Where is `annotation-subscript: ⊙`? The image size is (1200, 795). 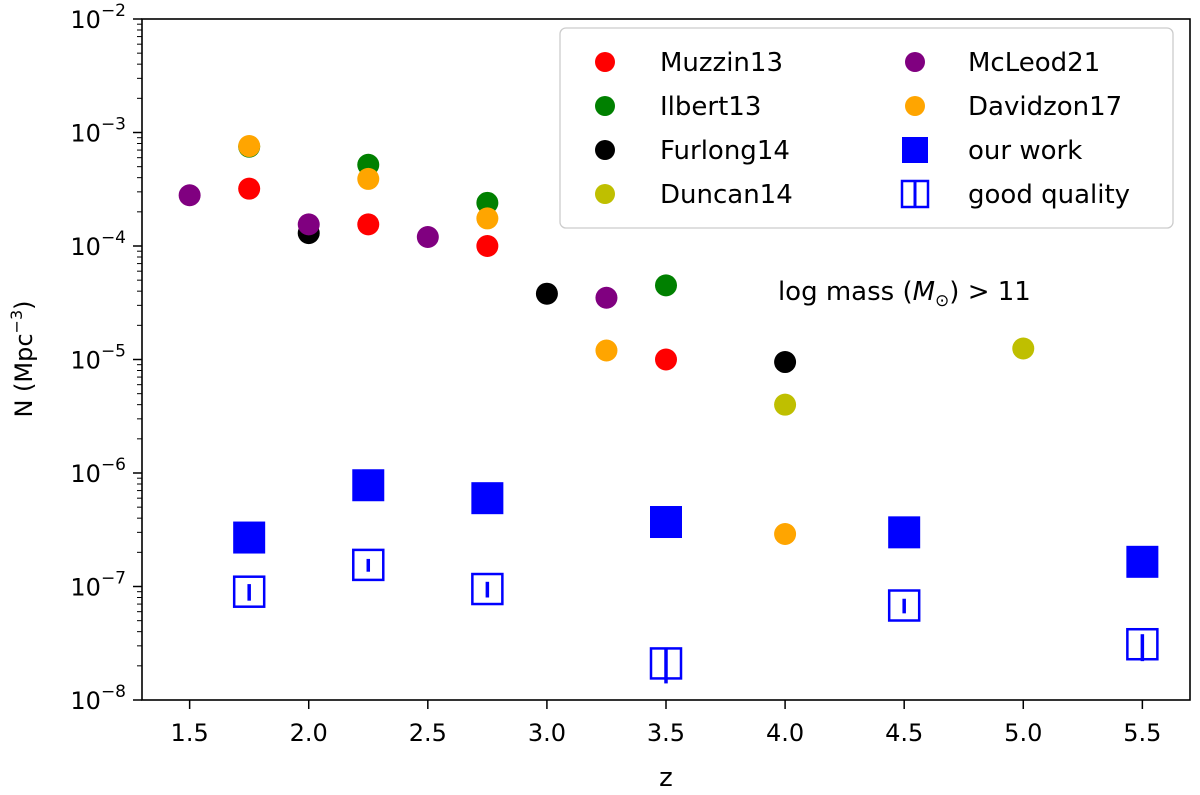
annotation-subscript: ⊙ is located at coordinates (942, 301).